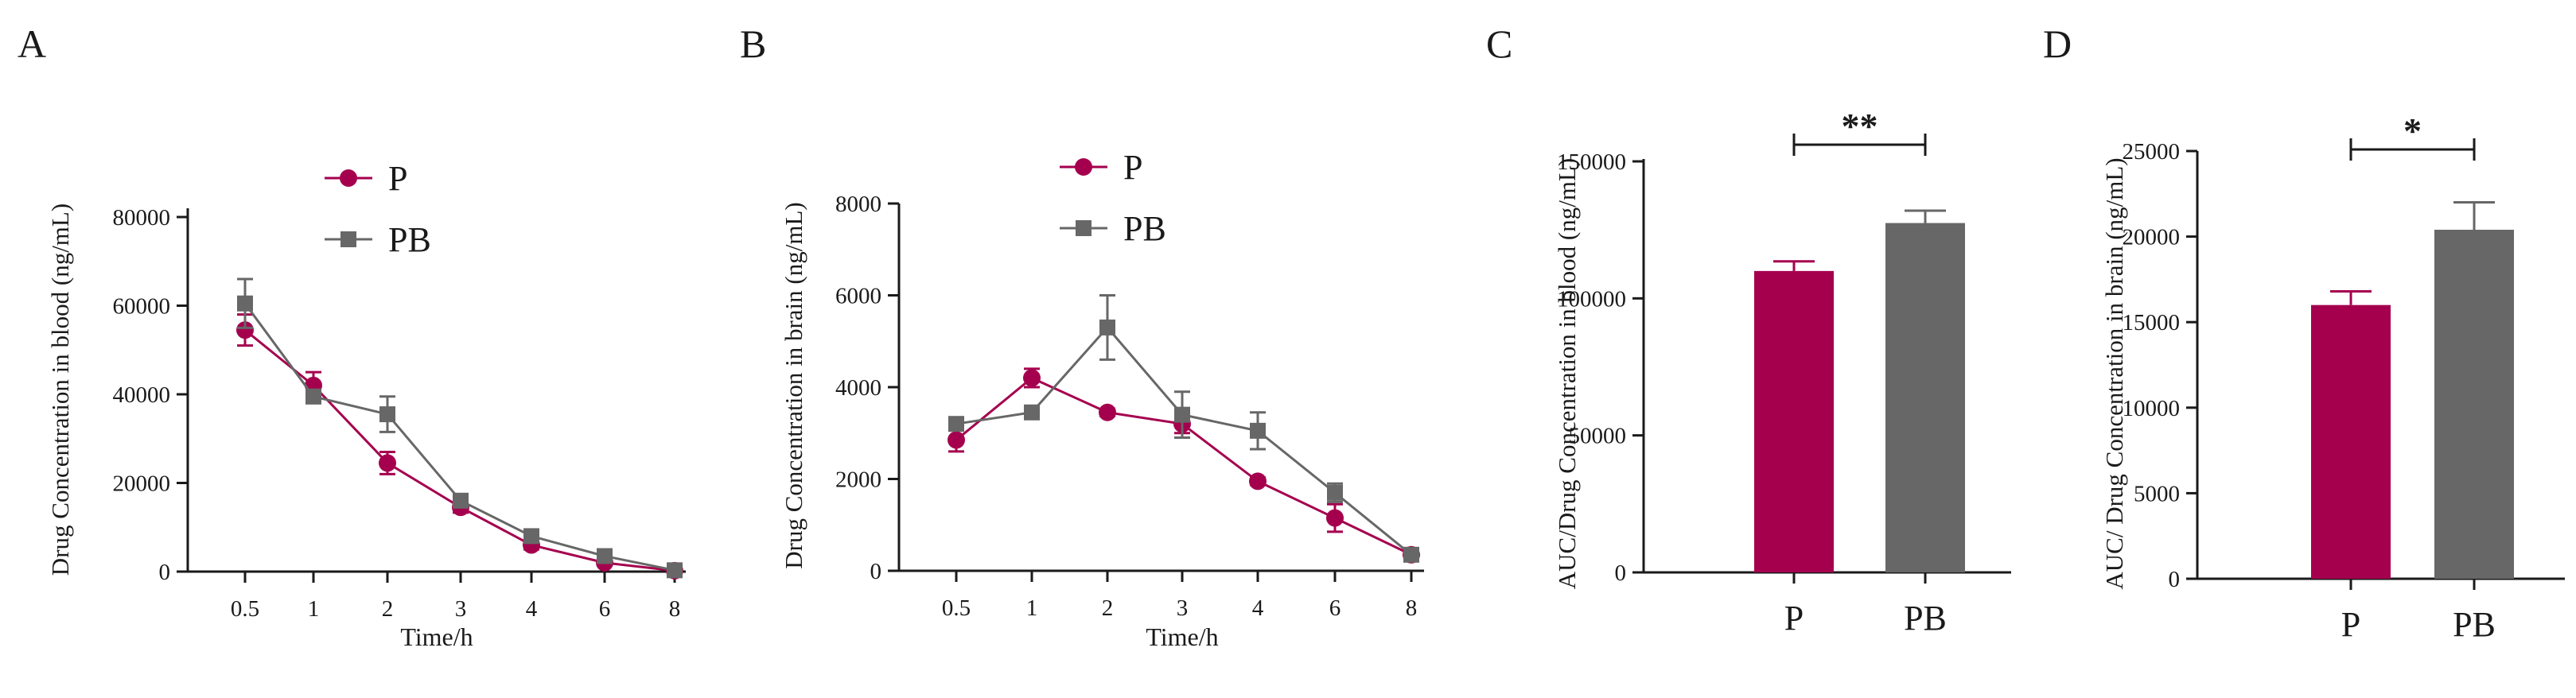 Image resolution: width=2576 pixels, height=698 pixels. Describe the element at coordinates (2310, 391) in the screenshot. I see `panel-d-ticks: 0 5000 10000 15000 20000 25000 P PB` at that location.